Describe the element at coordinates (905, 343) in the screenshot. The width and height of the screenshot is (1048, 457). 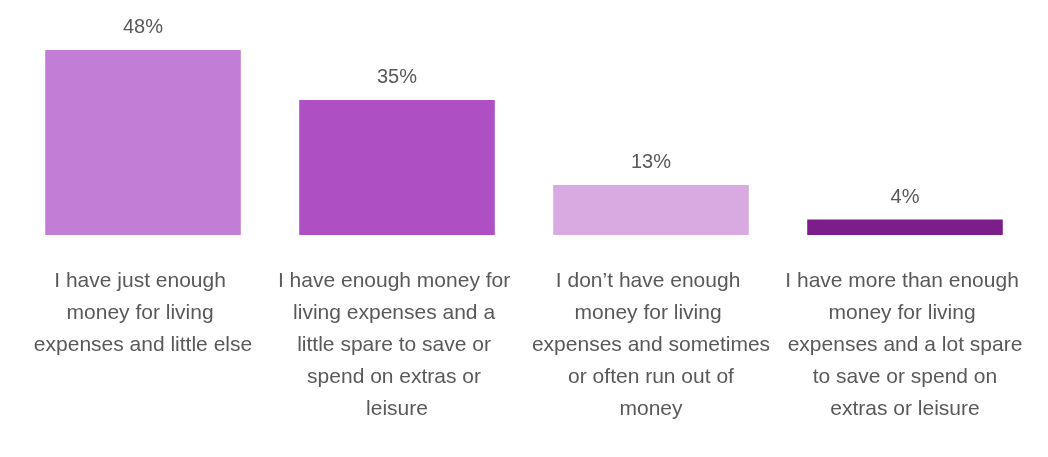
I see `x-tick-label: I have more than enough money for living expenses and a lot spare to save or spend on extras or leisure` at that location.